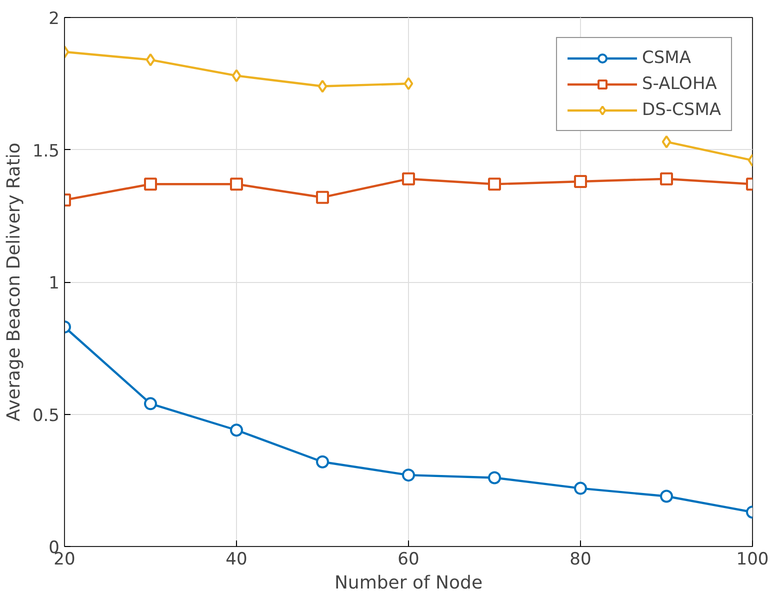 The width and height of the screenshot is (772, 596). What do you see at coordinates (408, 583) in the screenshot?
I see `x-axis-title: Number of Node` at bounding box center [408, 583].